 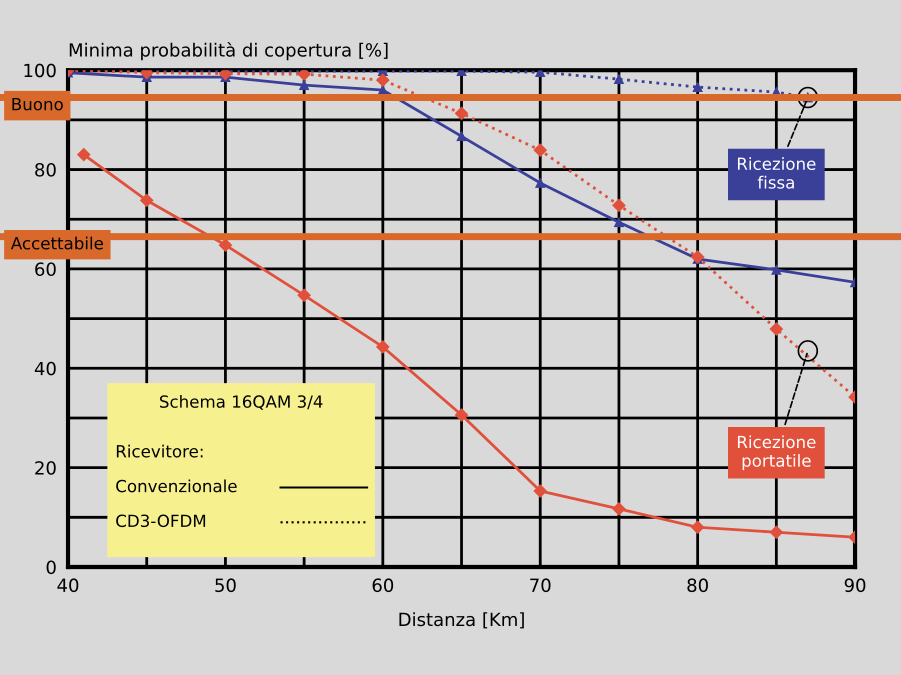 I want to click on x-tick-label: 40, so click(x=67, y=585).